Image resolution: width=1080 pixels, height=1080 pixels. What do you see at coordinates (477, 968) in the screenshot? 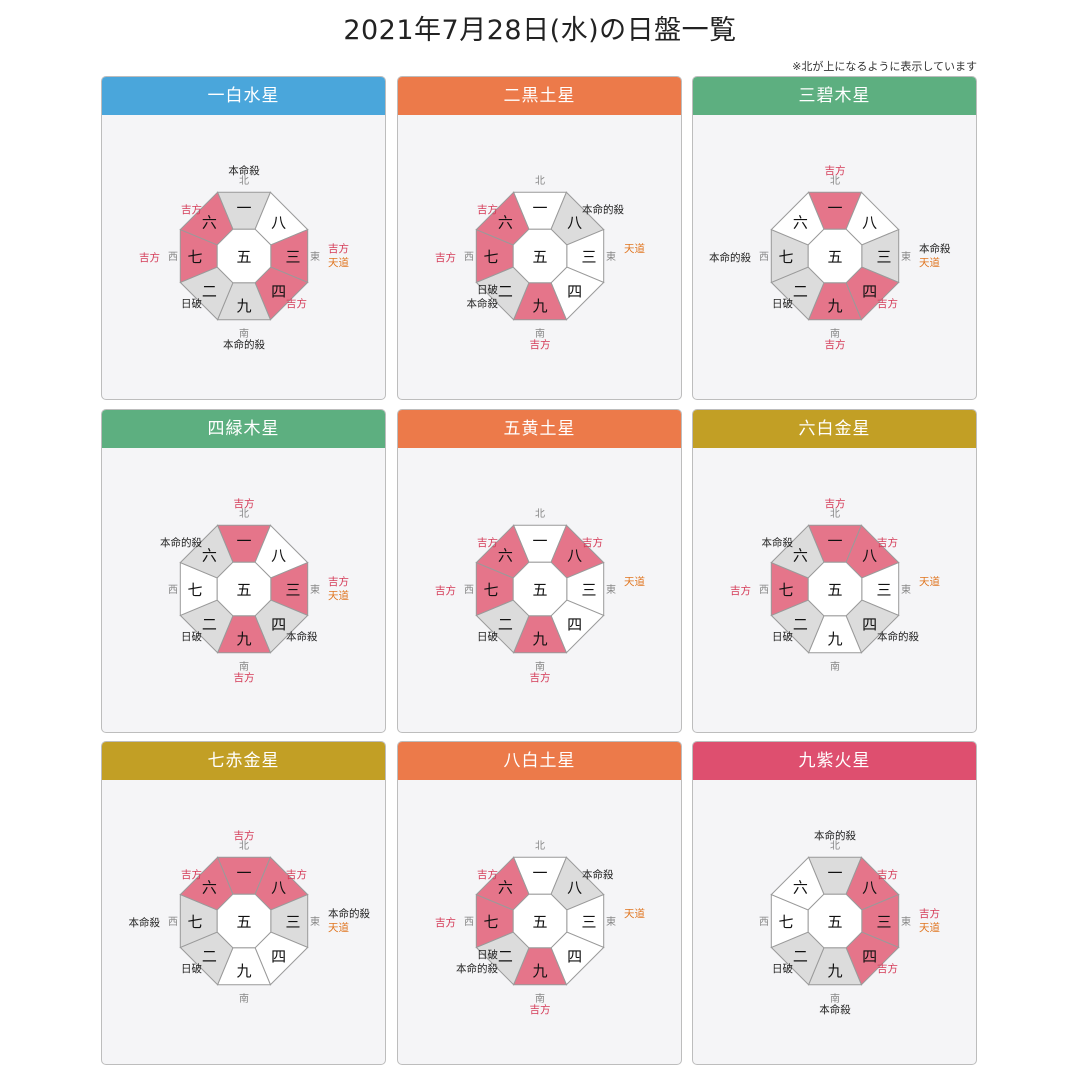
I see `direction-label-sw: 本命的殺` at bounding box center [477, 968].